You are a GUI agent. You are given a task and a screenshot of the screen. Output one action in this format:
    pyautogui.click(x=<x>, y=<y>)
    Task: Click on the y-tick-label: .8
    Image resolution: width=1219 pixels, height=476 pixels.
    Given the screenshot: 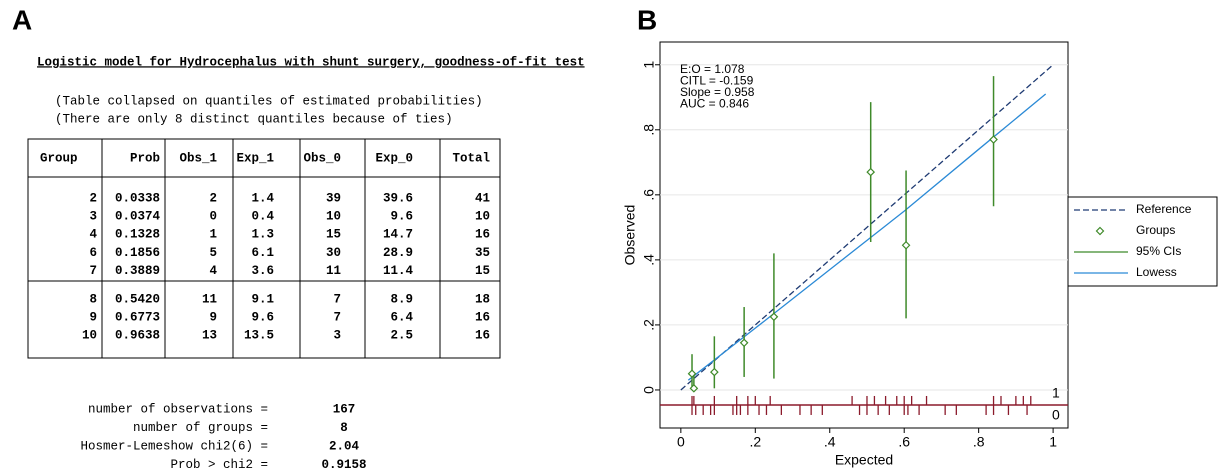 What is the action you would take?
    pyautogui.click(x=649, y=130)
    